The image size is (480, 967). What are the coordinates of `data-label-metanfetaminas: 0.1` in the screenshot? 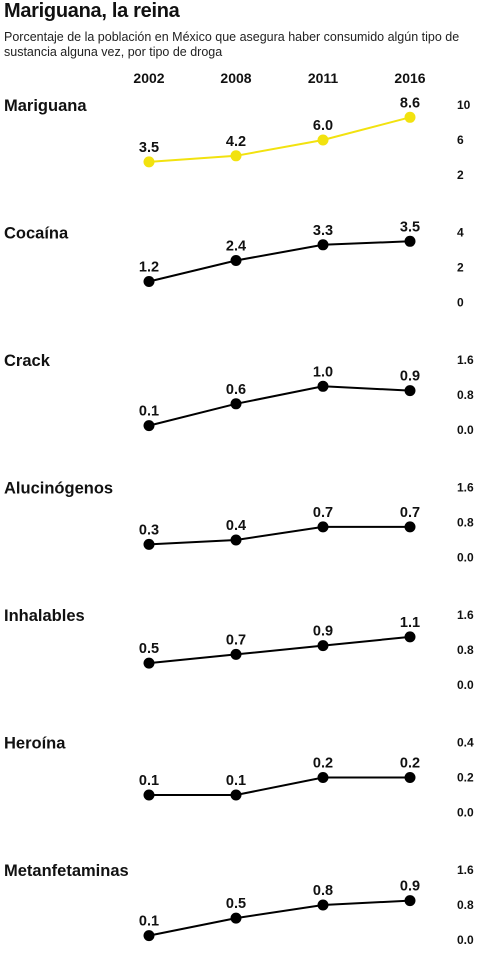 It's located at (149, 922).